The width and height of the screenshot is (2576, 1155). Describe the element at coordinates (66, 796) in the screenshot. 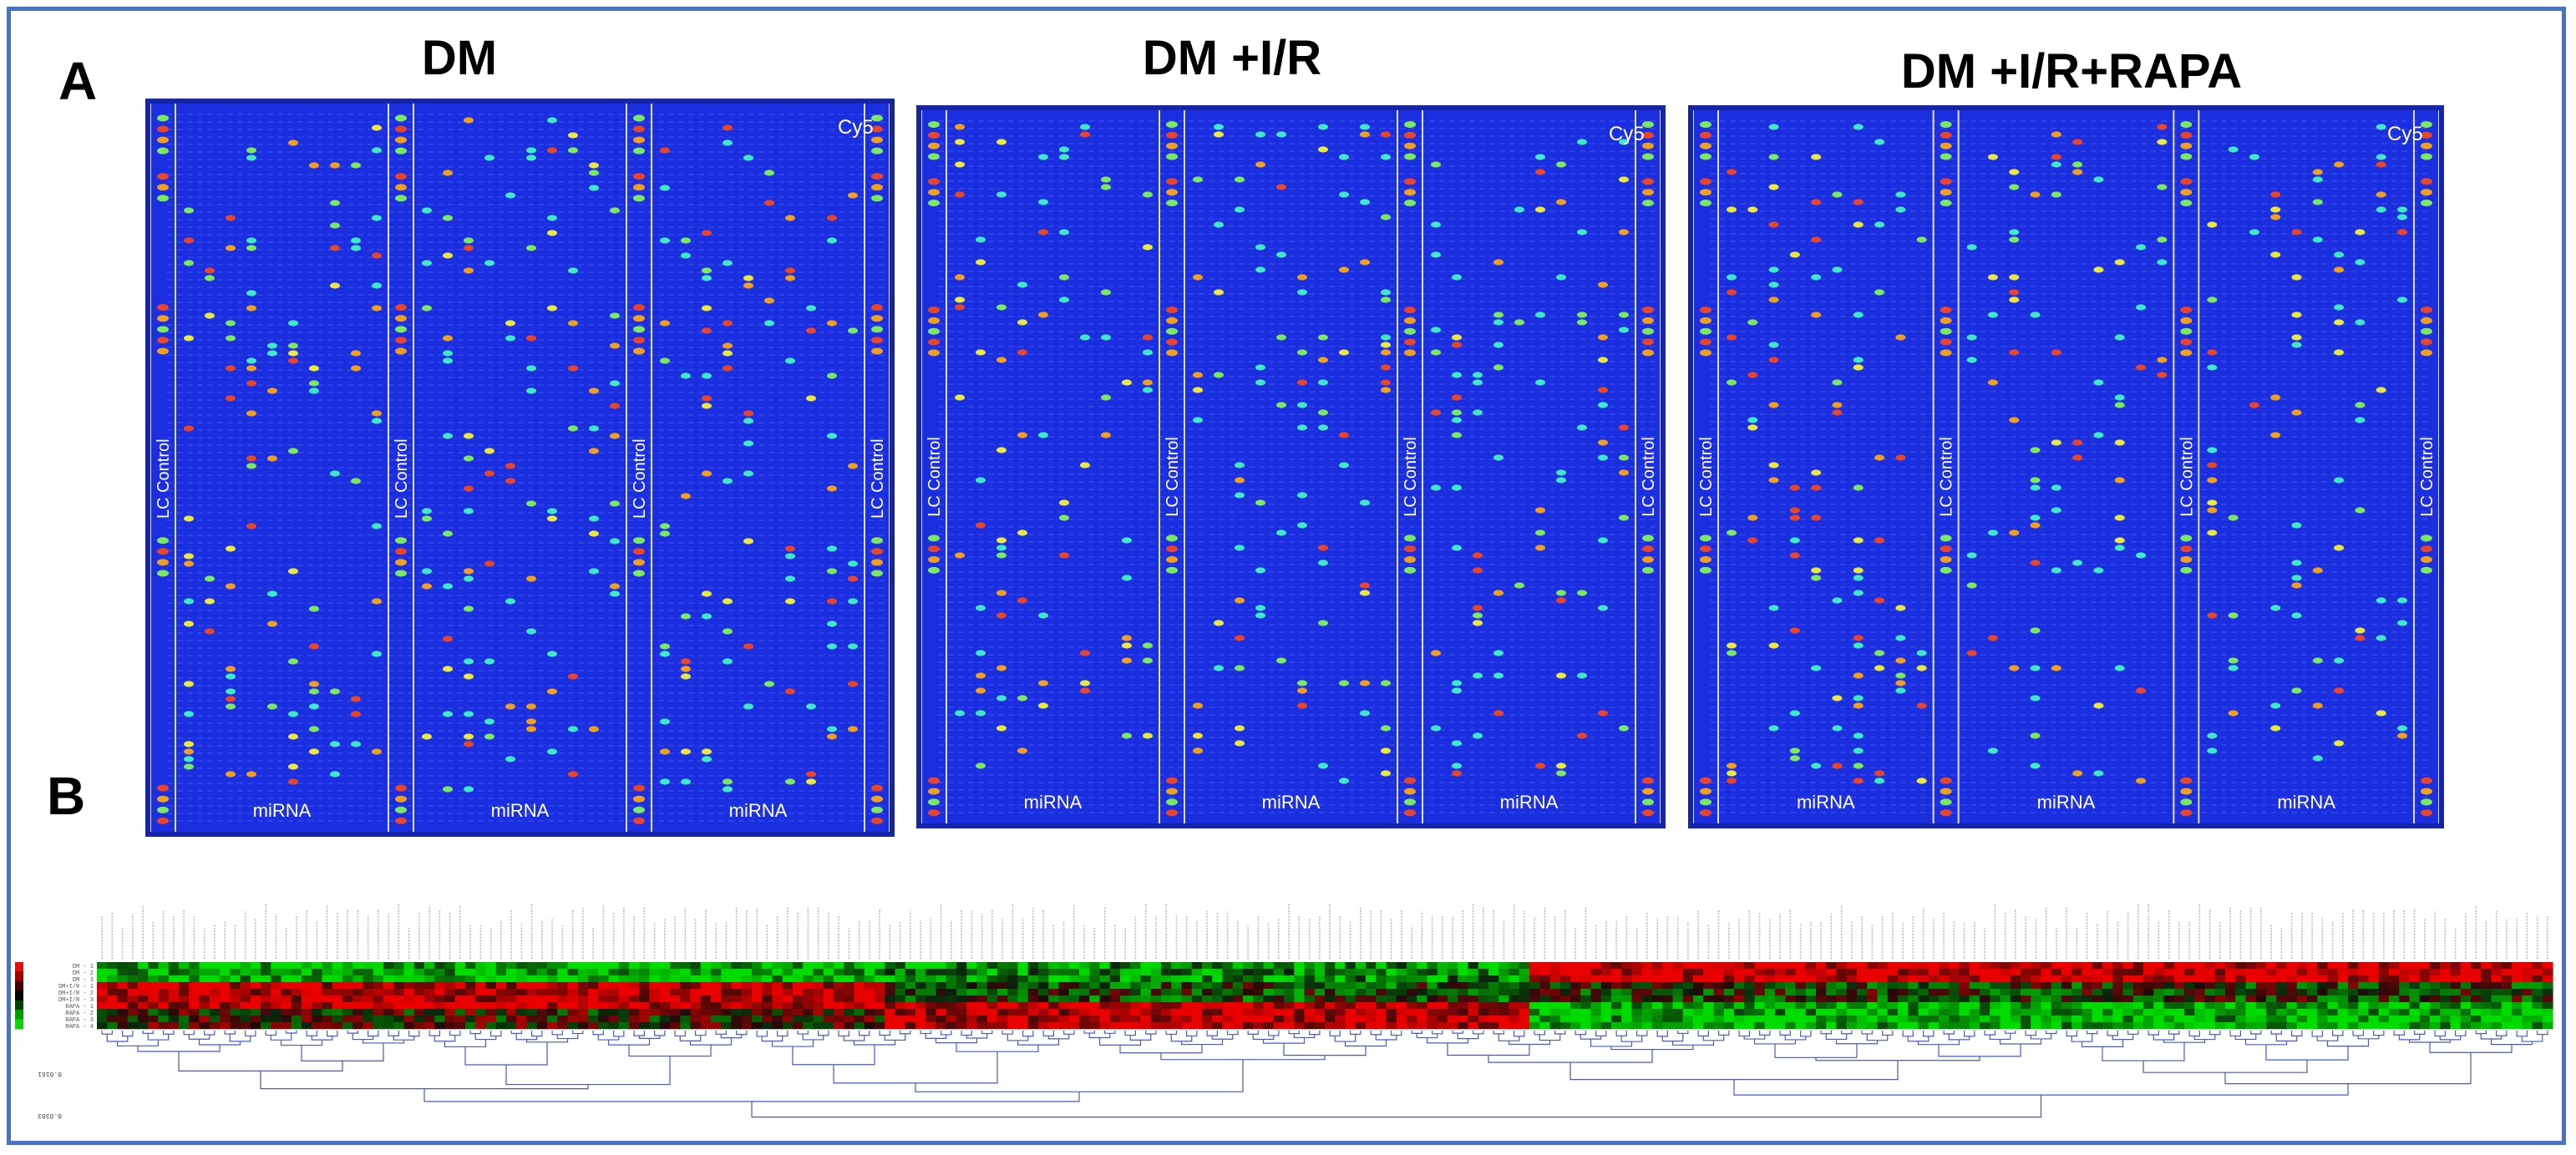

I see `panel-b-label: B` at that location.